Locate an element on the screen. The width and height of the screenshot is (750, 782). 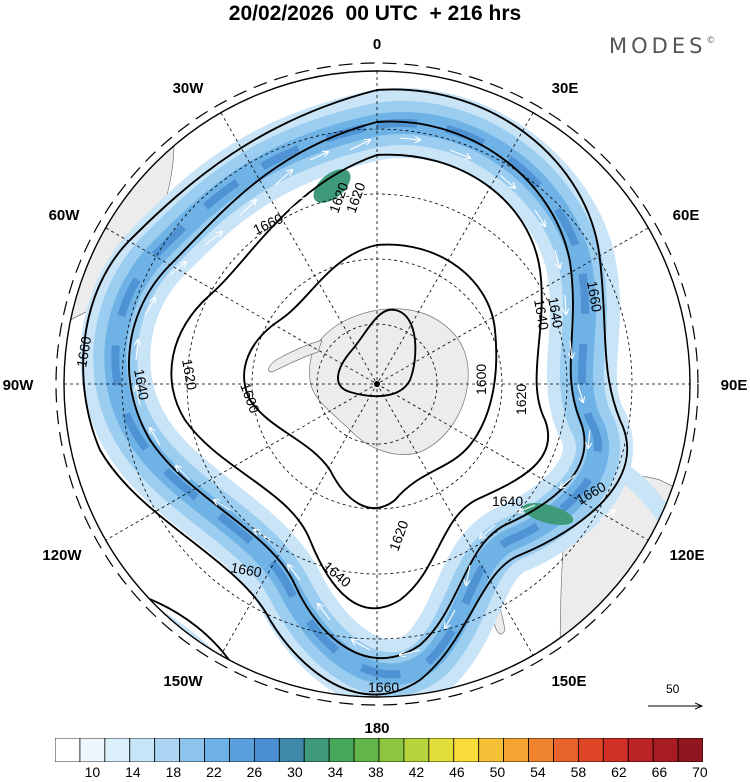
brand-logo: MODES© is located at coordinates (662, 46).